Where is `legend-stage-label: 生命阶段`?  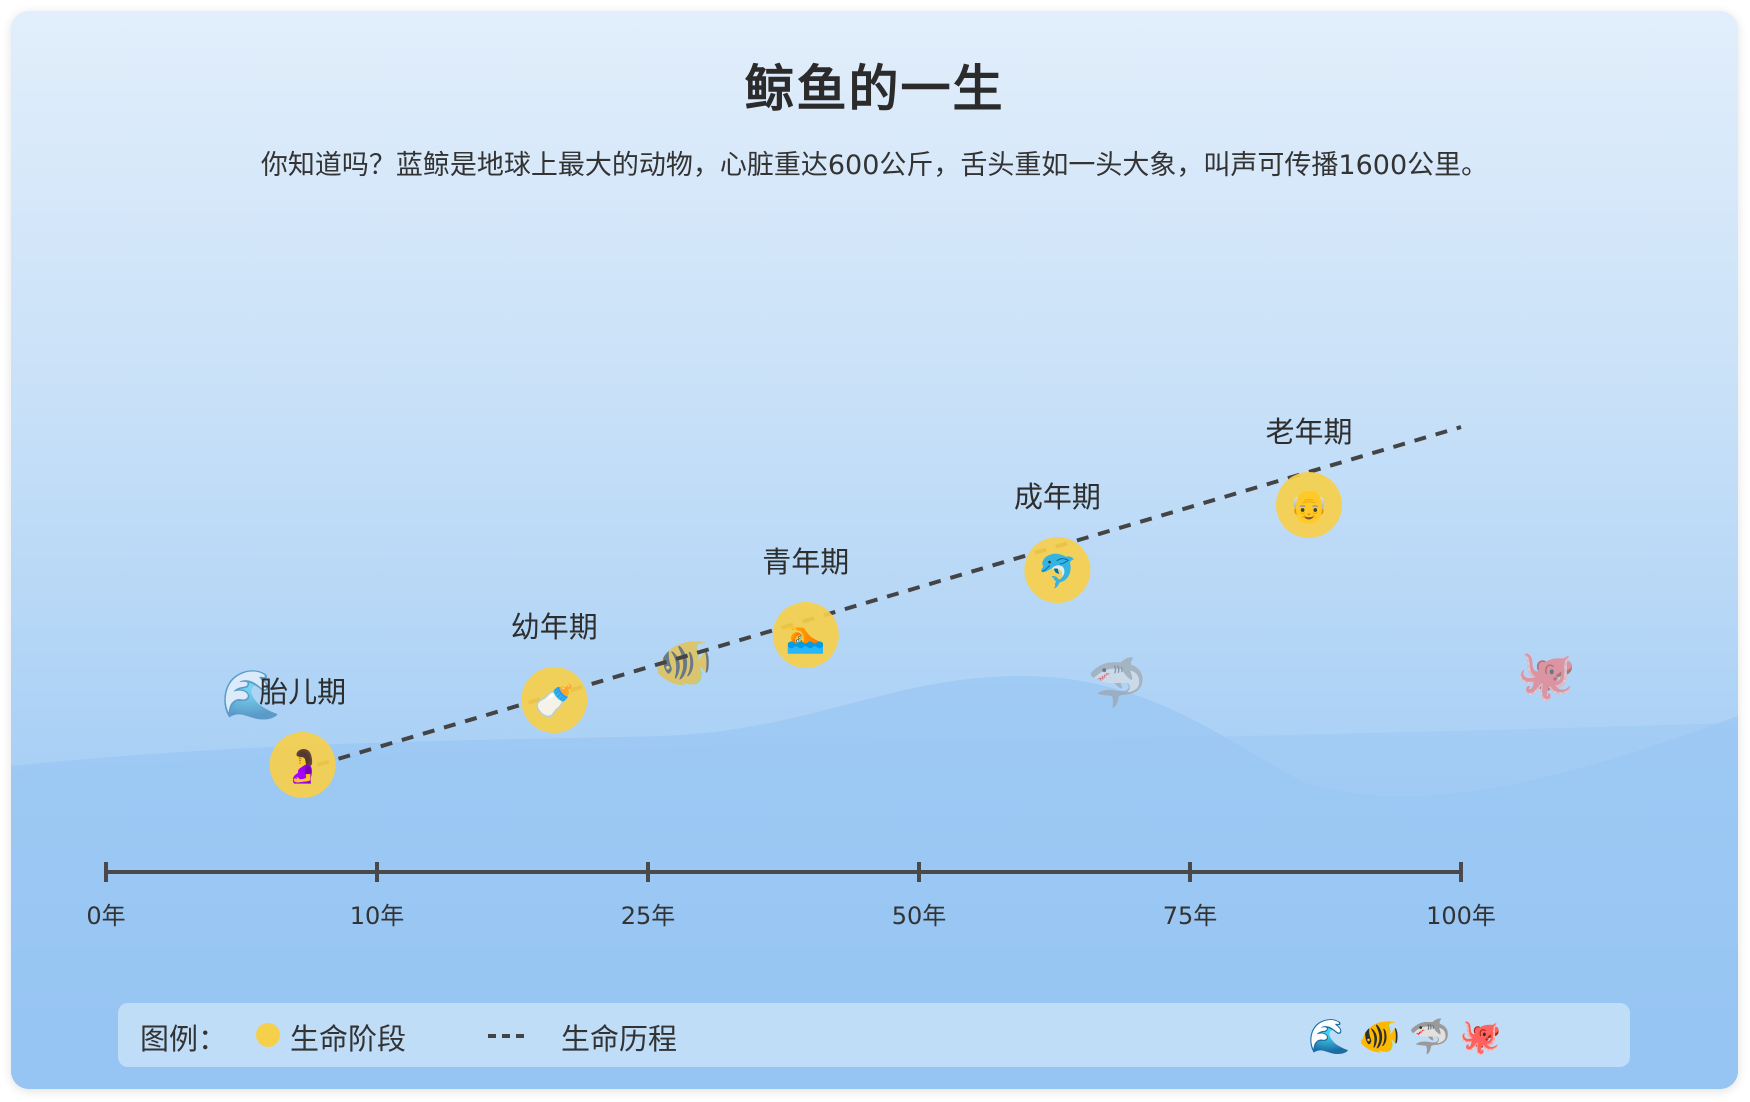
legend-stage-label: 生命阶段 is located at coordinates (348, 1039).